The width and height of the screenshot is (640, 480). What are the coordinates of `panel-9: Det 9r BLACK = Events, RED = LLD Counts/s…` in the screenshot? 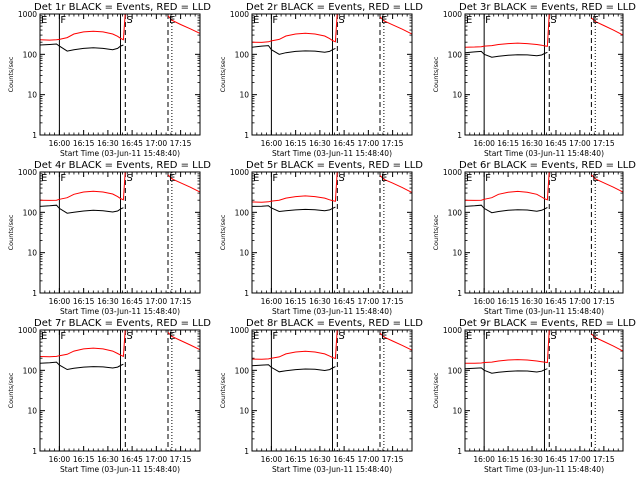 It's located at (534, 396).